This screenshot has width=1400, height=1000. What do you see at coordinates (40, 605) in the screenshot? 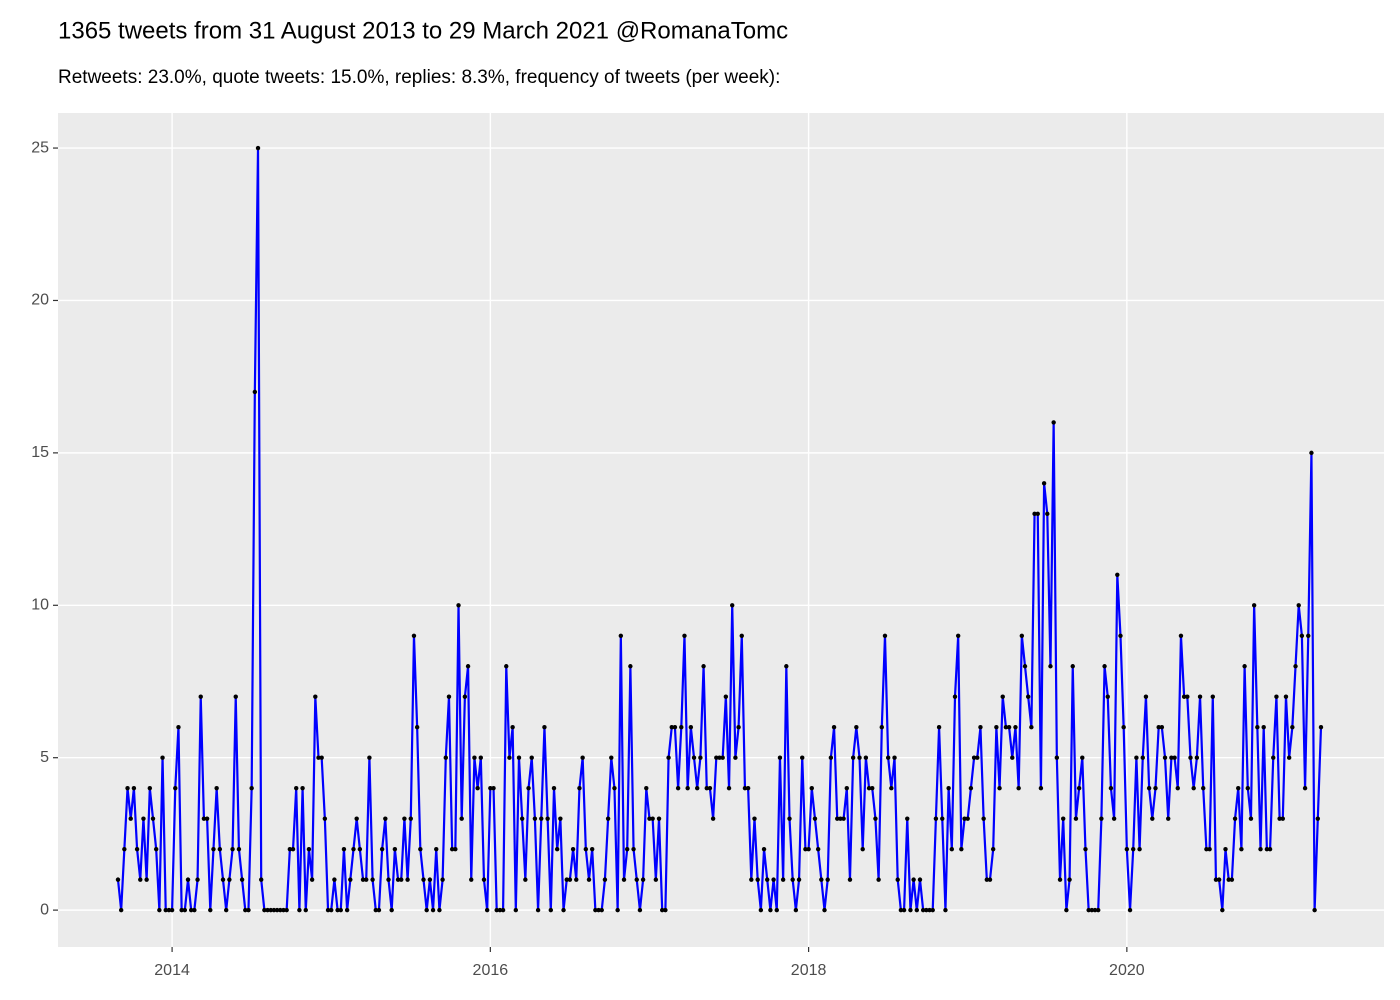
I see `y-tick-label: 10` at bounding box center [40, 605].